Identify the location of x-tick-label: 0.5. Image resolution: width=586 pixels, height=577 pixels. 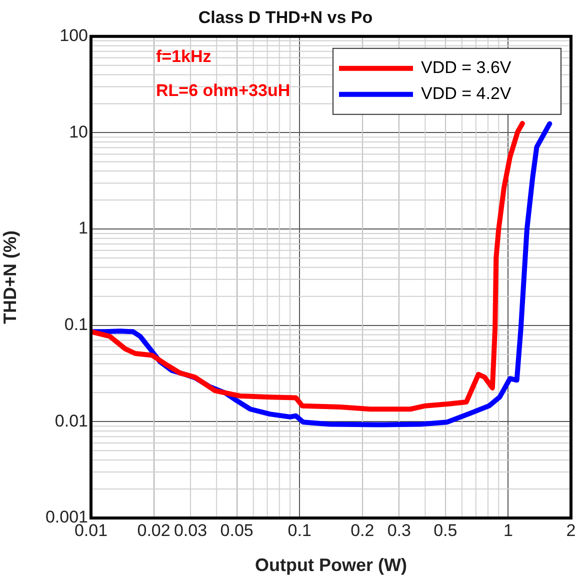
(446, 530).